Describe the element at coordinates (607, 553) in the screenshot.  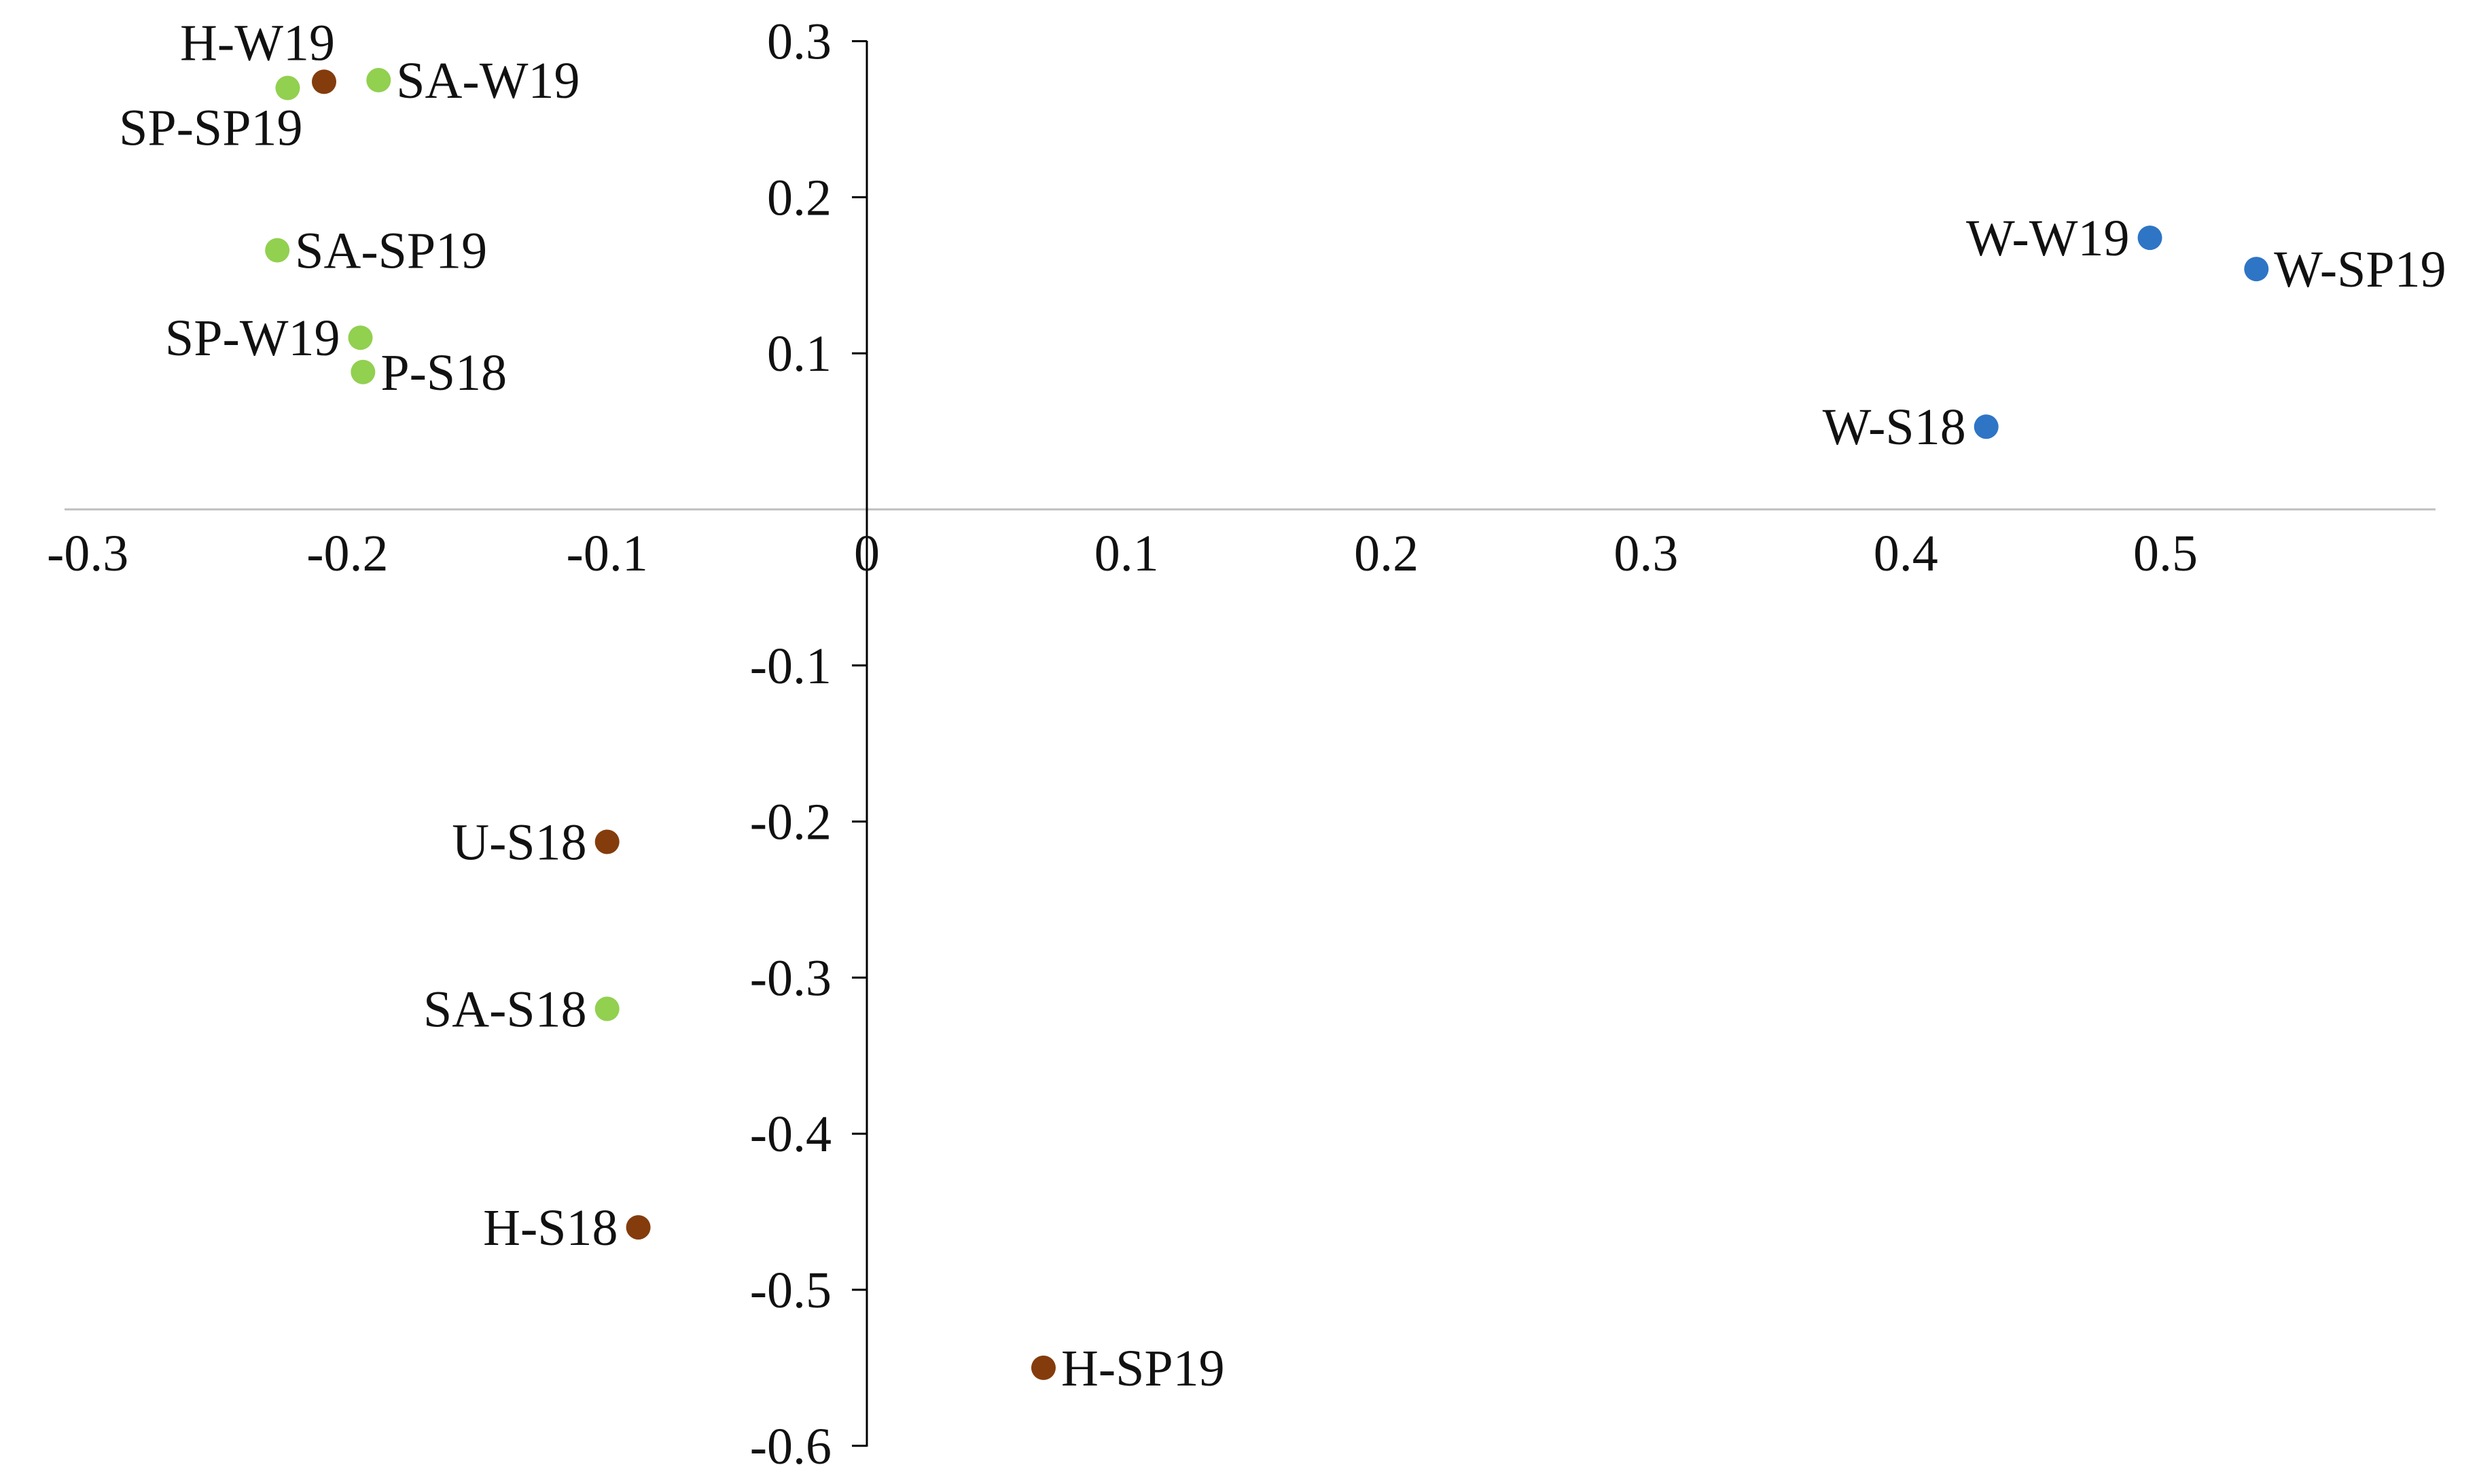
I see `x-tick-label: -0.1` at that location.